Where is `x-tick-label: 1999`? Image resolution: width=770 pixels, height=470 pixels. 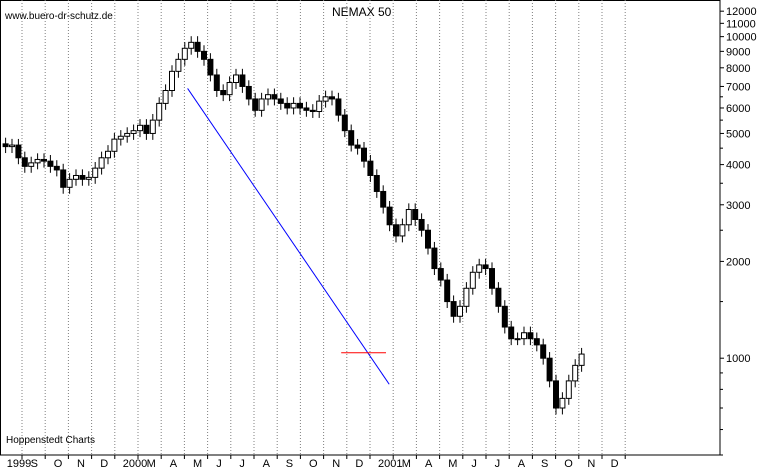
x-tick-label: 1999 is located at coordinates (19, 464).